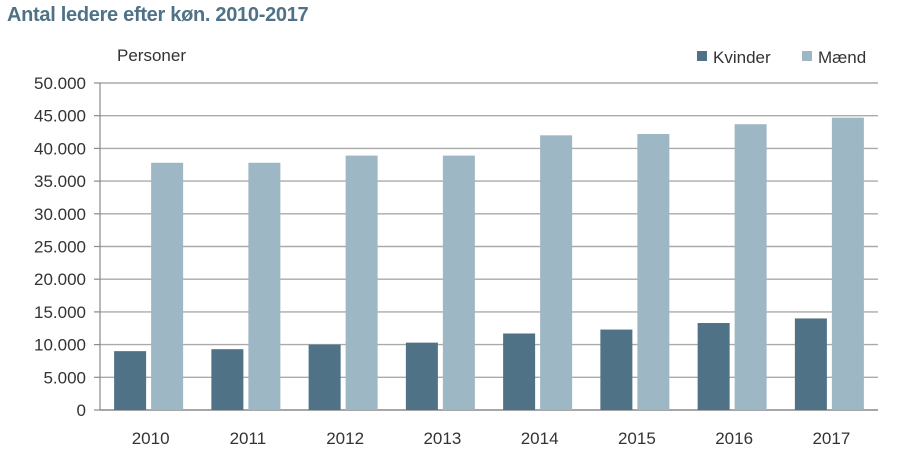 Image resolution: width=900 pixels, height=462 pixels. Describe the element at coordinates (60, 279) in the screenshot. I see `y-tick-label: 20.000` at that location.